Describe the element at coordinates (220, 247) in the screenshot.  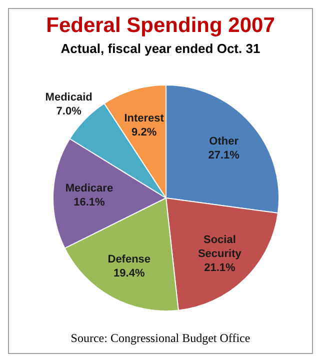
I see `slice-label: Social Security` at that location.